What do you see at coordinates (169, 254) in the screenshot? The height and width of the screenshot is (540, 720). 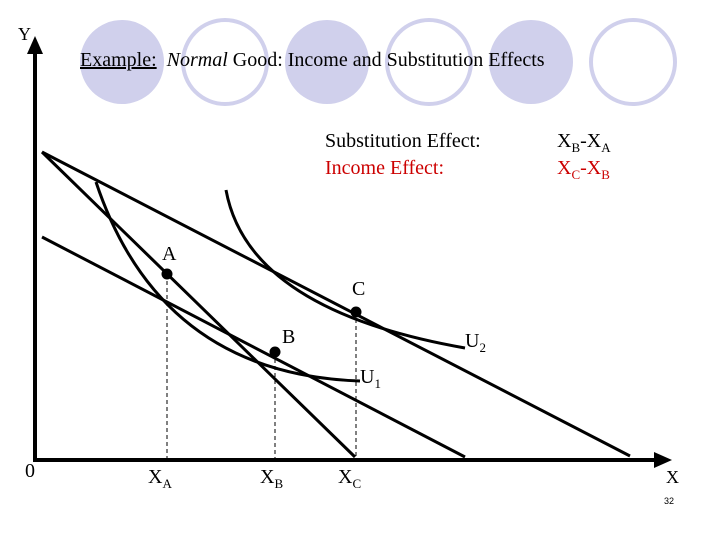 I see `point-a-label: A` at bounding box center [169, 254].